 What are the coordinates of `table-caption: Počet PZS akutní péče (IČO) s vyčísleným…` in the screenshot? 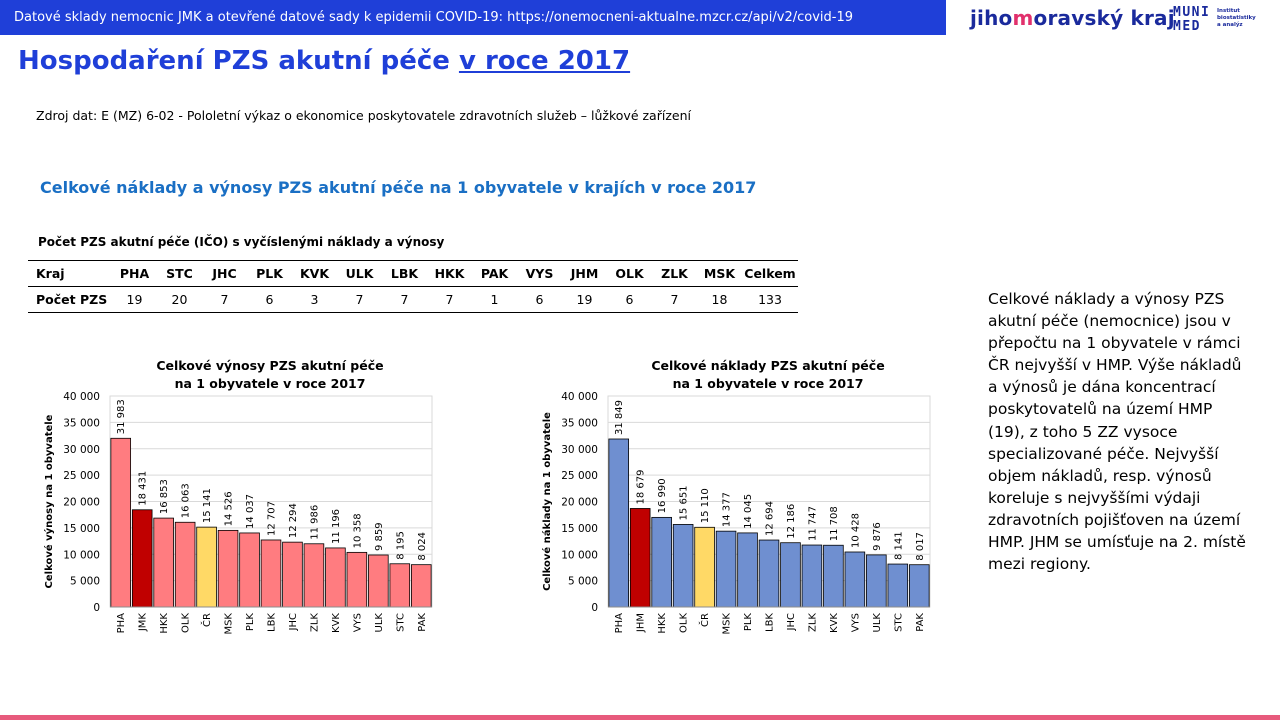 It's located at (241, 242).